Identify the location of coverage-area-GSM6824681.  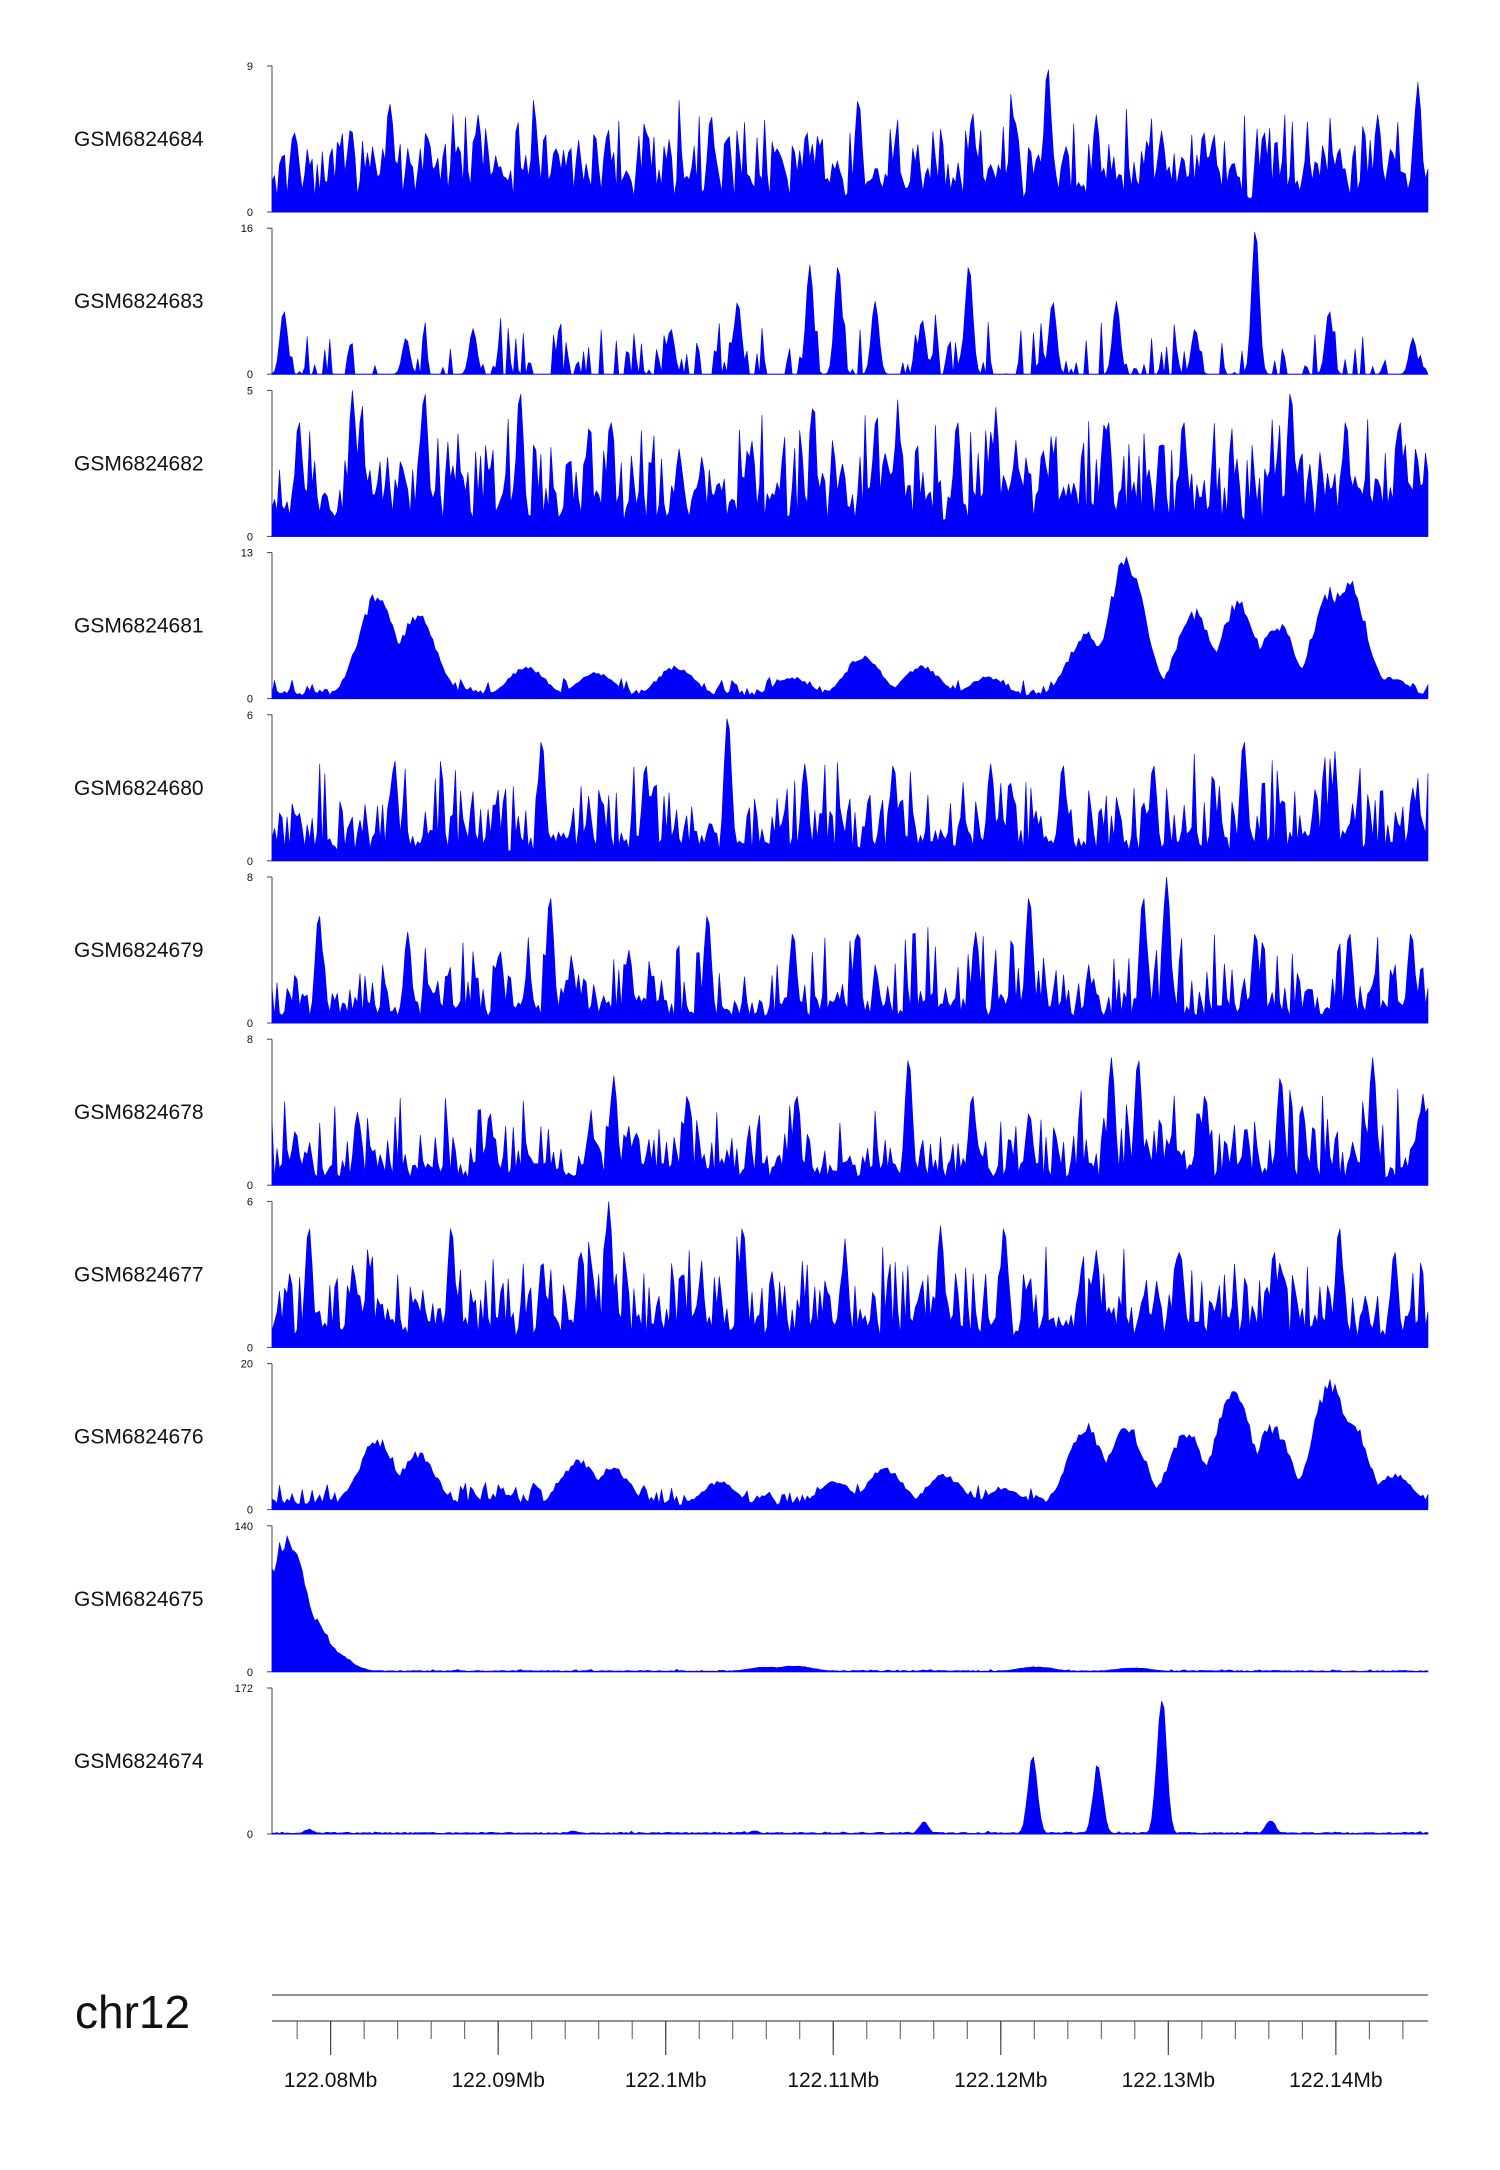
(850, 627).